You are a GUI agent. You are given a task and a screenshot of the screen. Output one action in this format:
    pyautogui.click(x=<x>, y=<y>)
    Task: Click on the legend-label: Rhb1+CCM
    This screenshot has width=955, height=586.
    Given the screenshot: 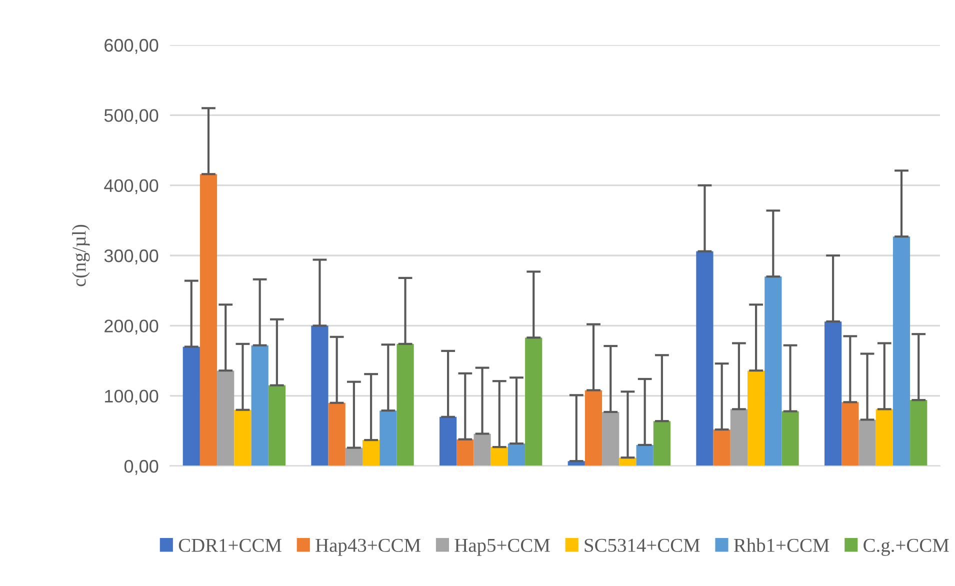 What is the action you would take?
    pyautogui.click(x=782, y=545)
    